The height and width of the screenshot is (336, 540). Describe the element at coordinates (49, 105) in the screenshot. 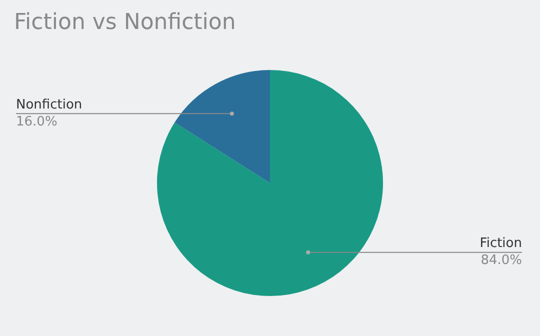

I see `slice-label: Nonfiction` at that location.